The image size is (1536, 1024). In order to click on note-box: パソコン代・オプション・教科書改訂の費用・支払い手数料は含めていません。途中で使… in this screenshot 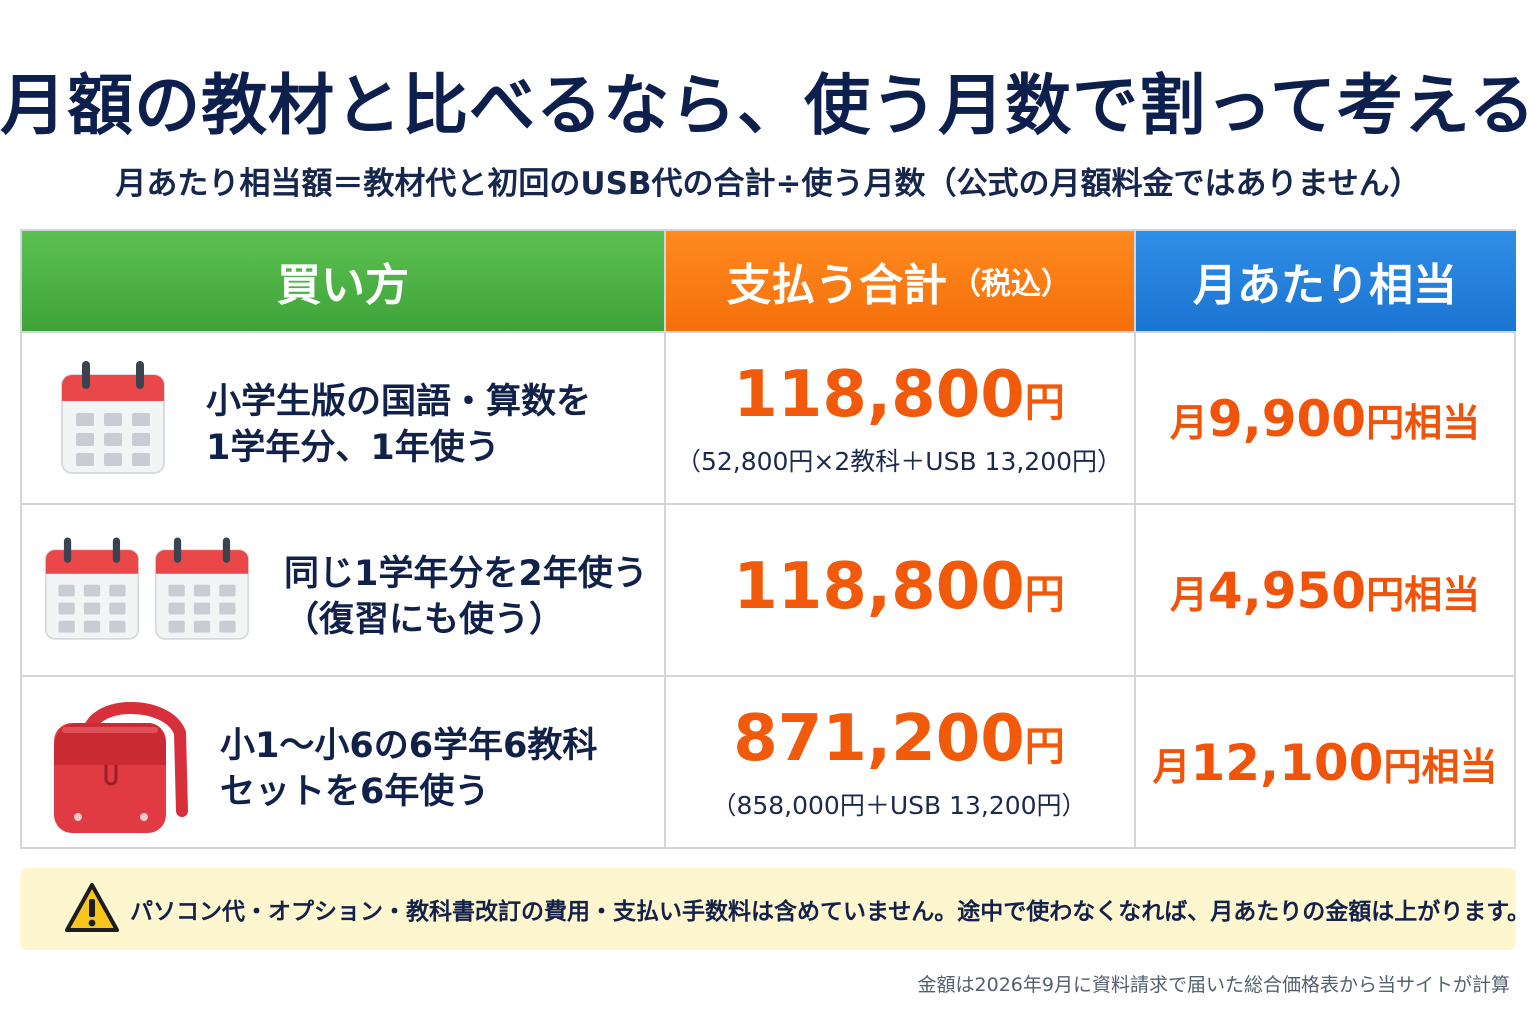, I will do `click(775, 909)`.